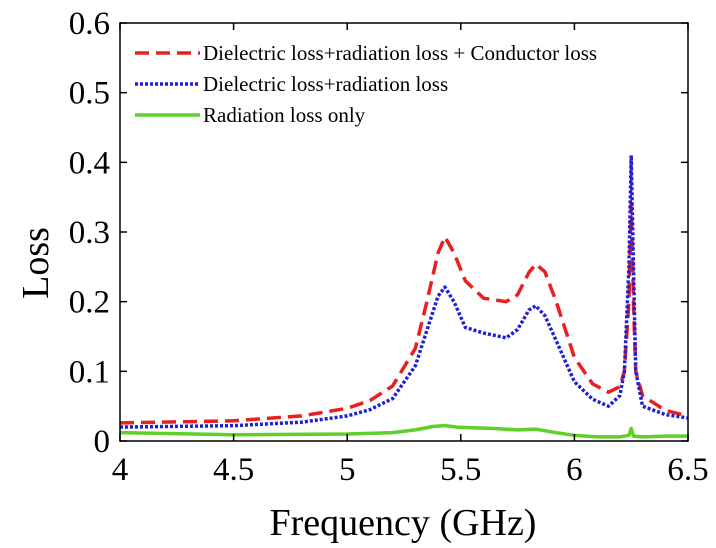 This screenshot has width=716, height=548. Describe the element at coordinates (347, 470) in the screenshot. I see `x-tick-label: 5` at that location.